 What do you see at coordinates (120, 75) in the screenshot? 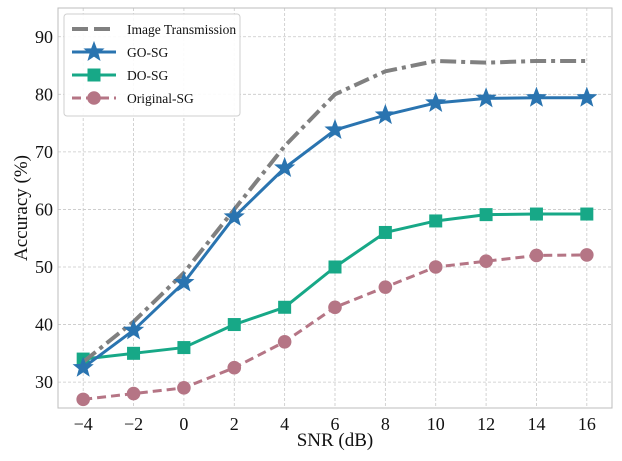
I see `legend-item-do-sg: DO-SG` at bounding box center [120, 75].